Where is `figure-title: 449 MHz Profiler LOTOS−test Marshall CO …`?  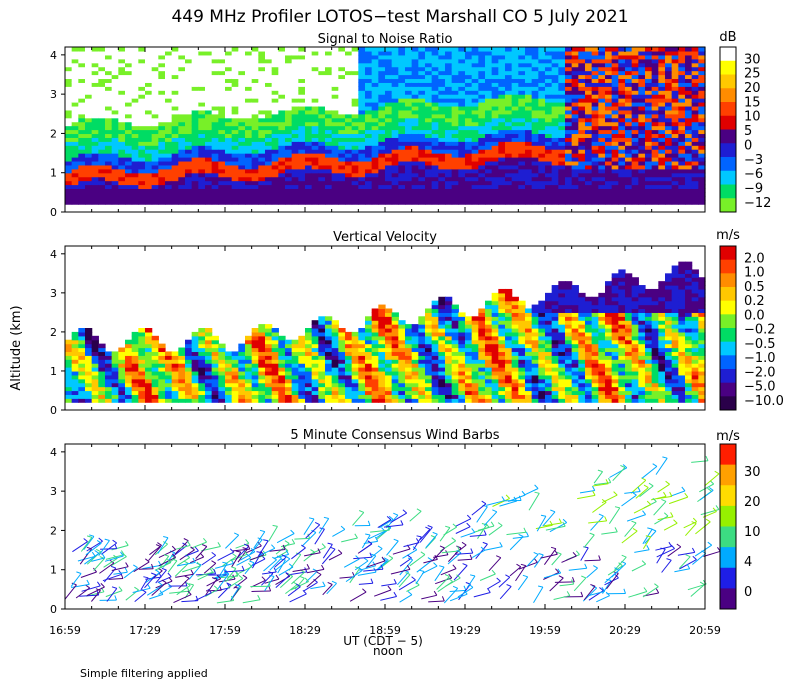 figure-title: 449 MHz Profiler LOTOS−test Marshall CO … is located at coordinates (399, 17).